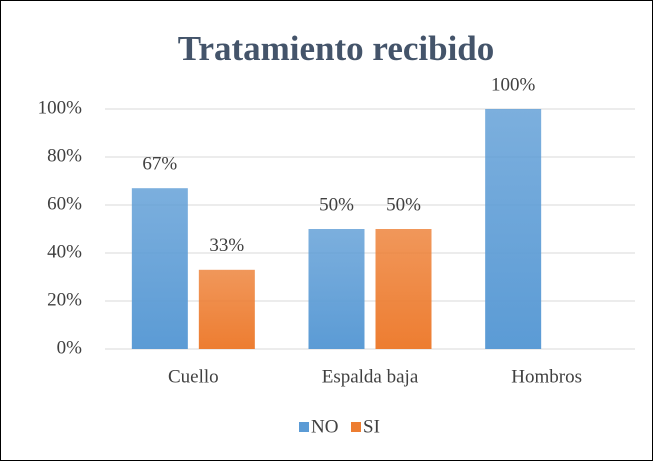 Image resolution: width=653 pixels, height=461 pixels. I want to click on legend-label: NO, so click(324, 426).